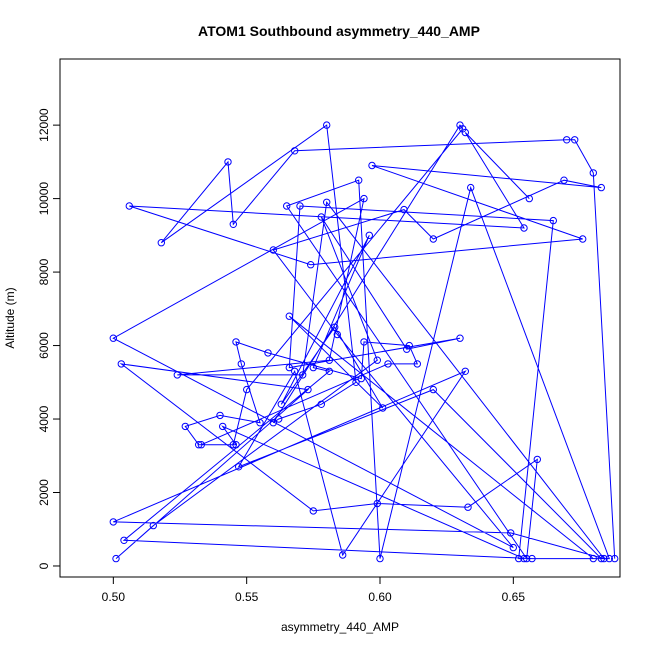 The height and width of the screenshot is (650, 650). What do you see at coordinates (314, 590) in the screenshot?
I see `x-axis: 0.50 0.55 0.60 0.65` at bounding box center [314, 590].